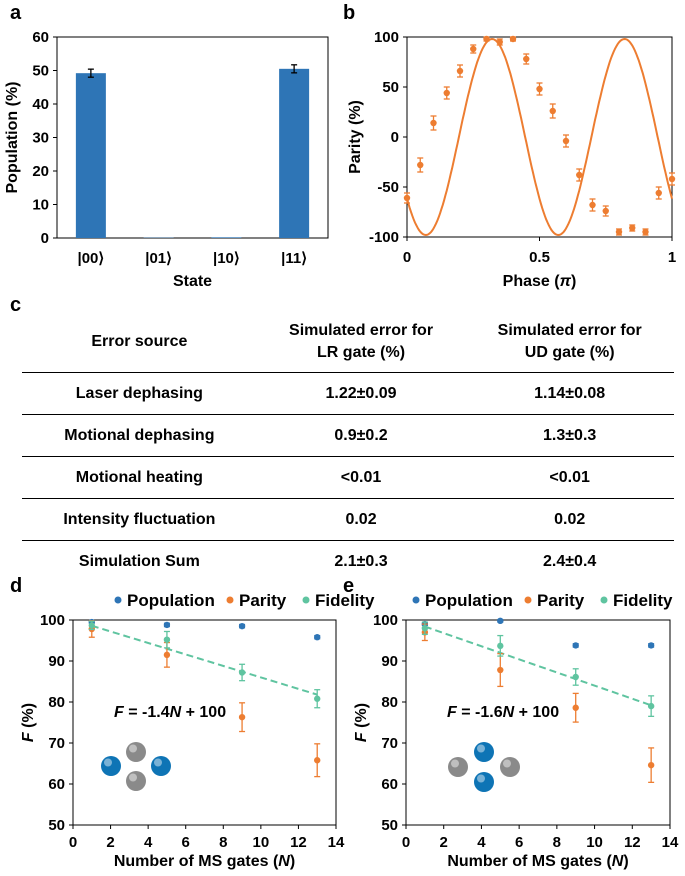  I want to click on panel-label-e: e, so click(349, 586).